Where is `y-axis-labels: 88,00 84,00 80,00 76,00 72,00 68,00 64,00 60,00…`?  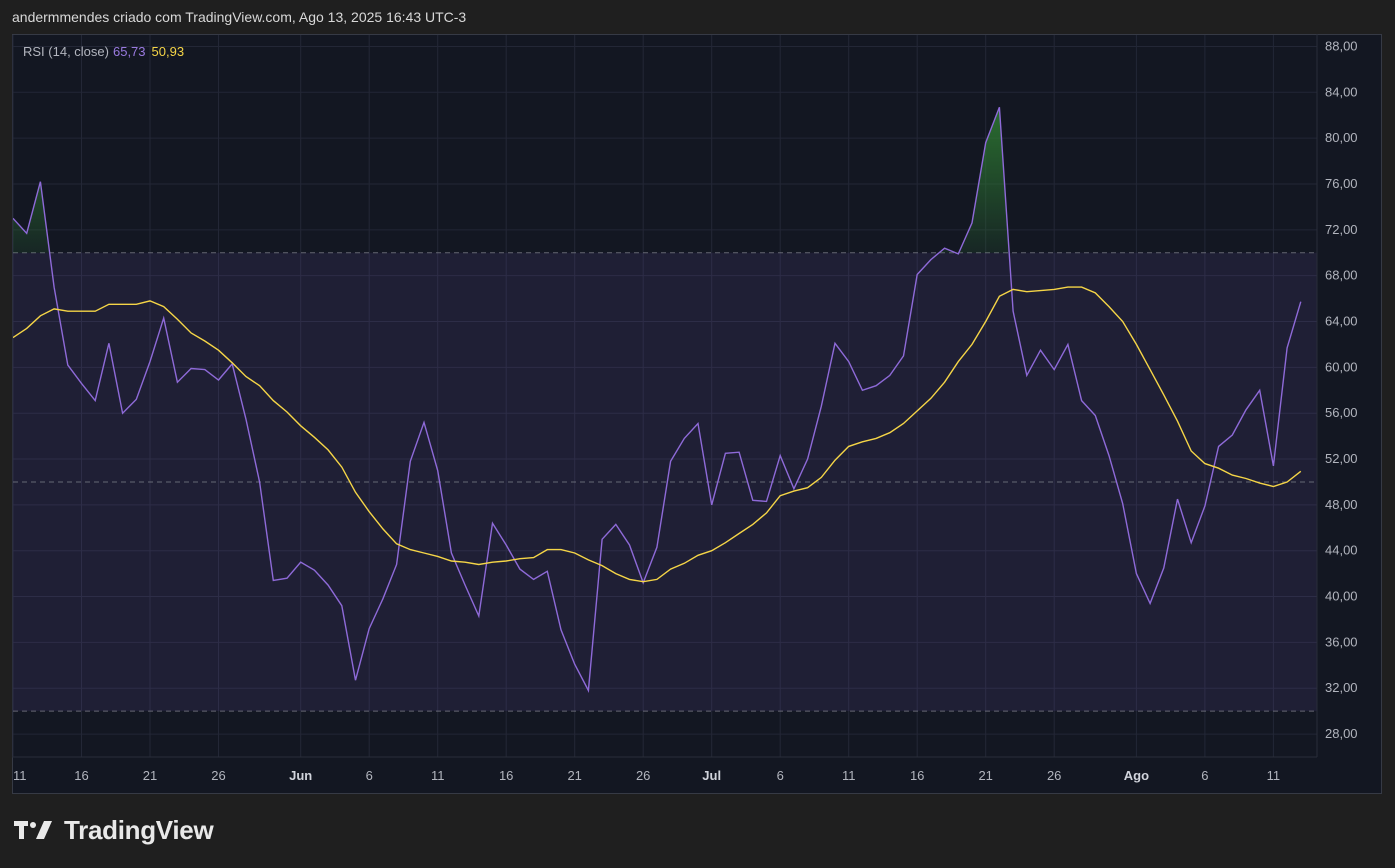 y-axis-labels: 88,00 84,00 80,00 76,00 72,00 68,00 64,00 60,00… is located at coordinates (1341, 389).